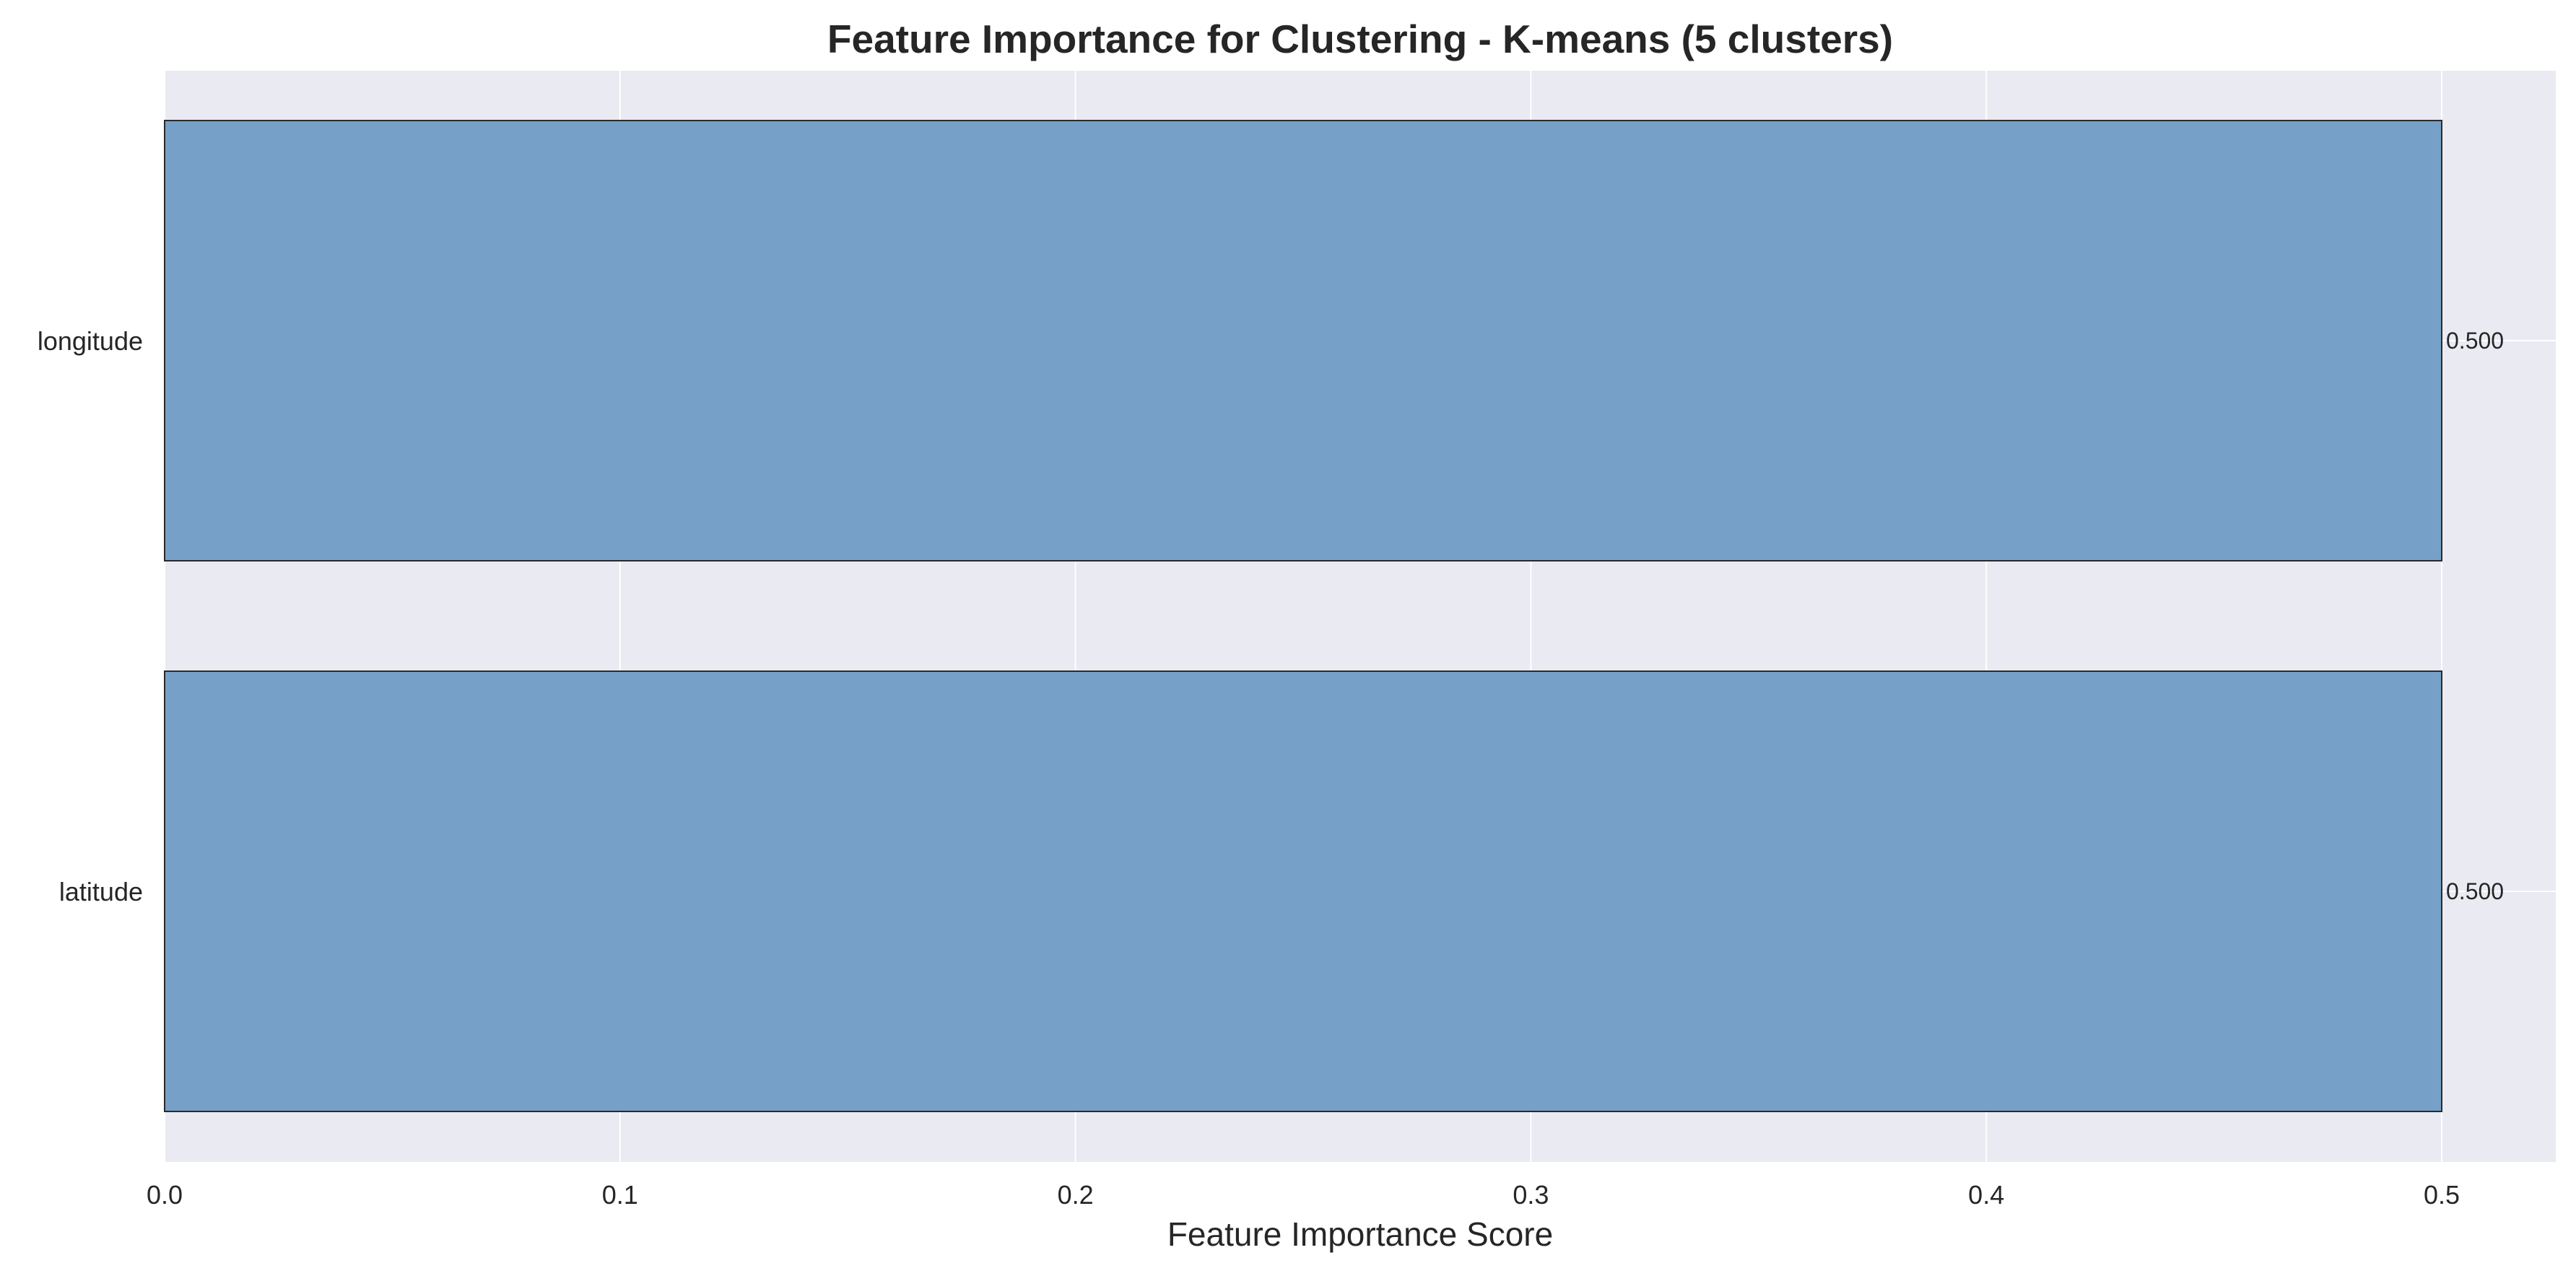  I want to click on x-axis-label: Feature Importance Score, so click(1360, 1234).